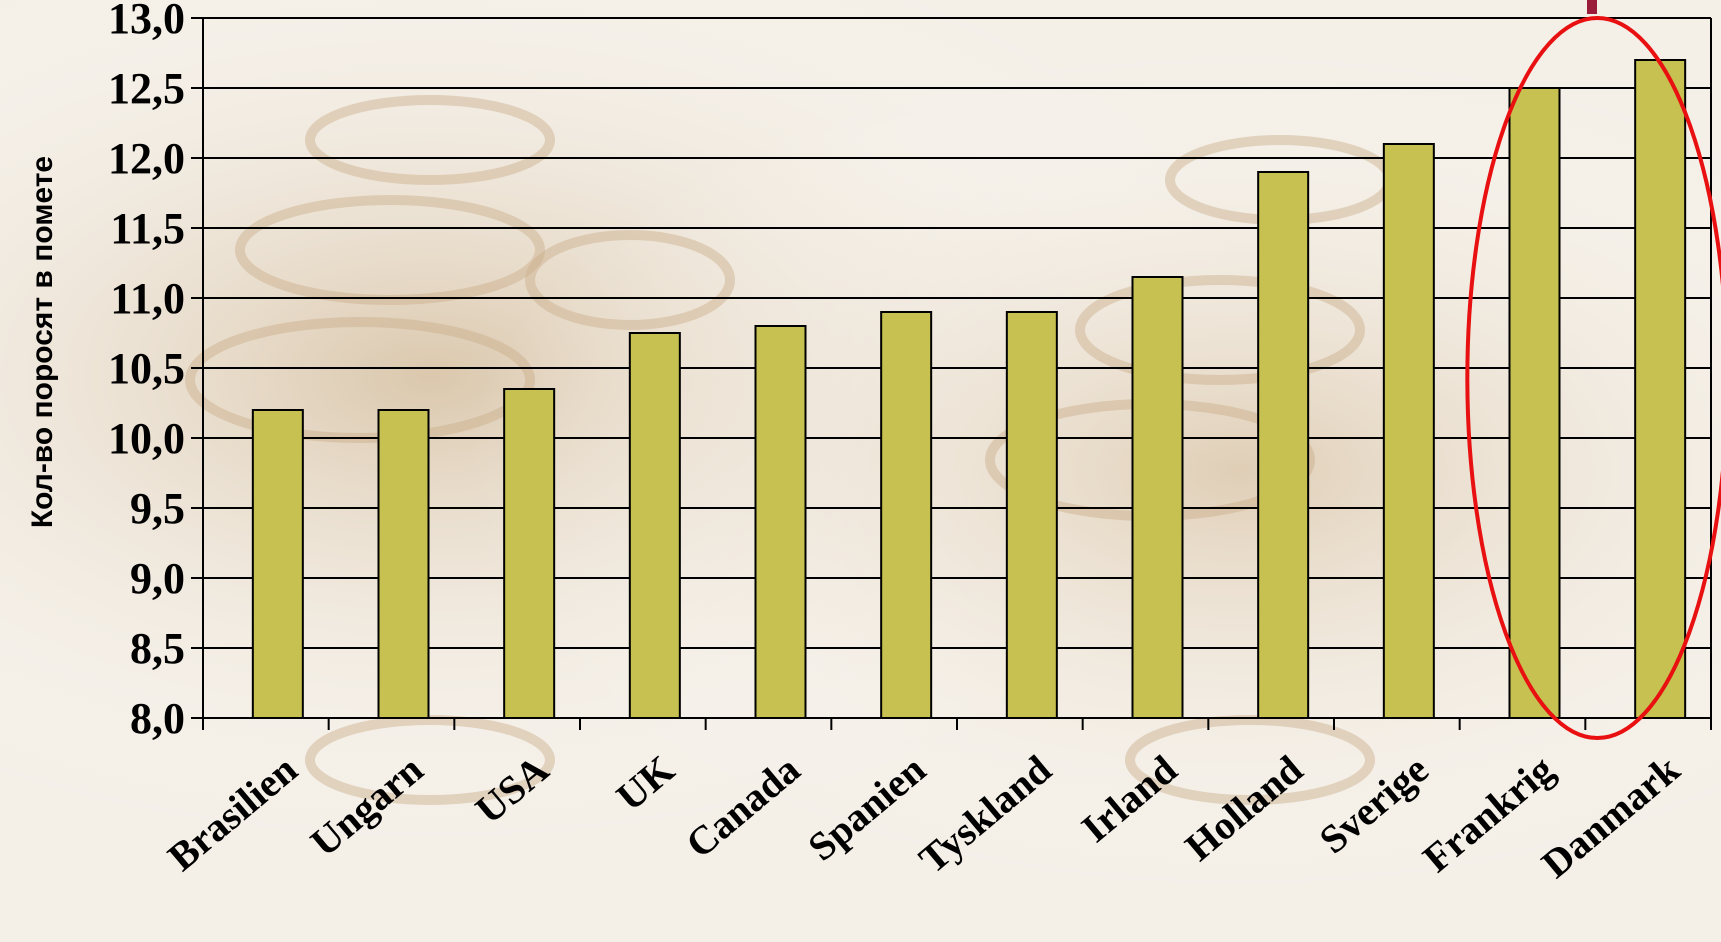 This screenshot has height=942, width=1721. Describe the element at coordinates (780, 522) in the screenshot. I see `bar-canada` at that location.